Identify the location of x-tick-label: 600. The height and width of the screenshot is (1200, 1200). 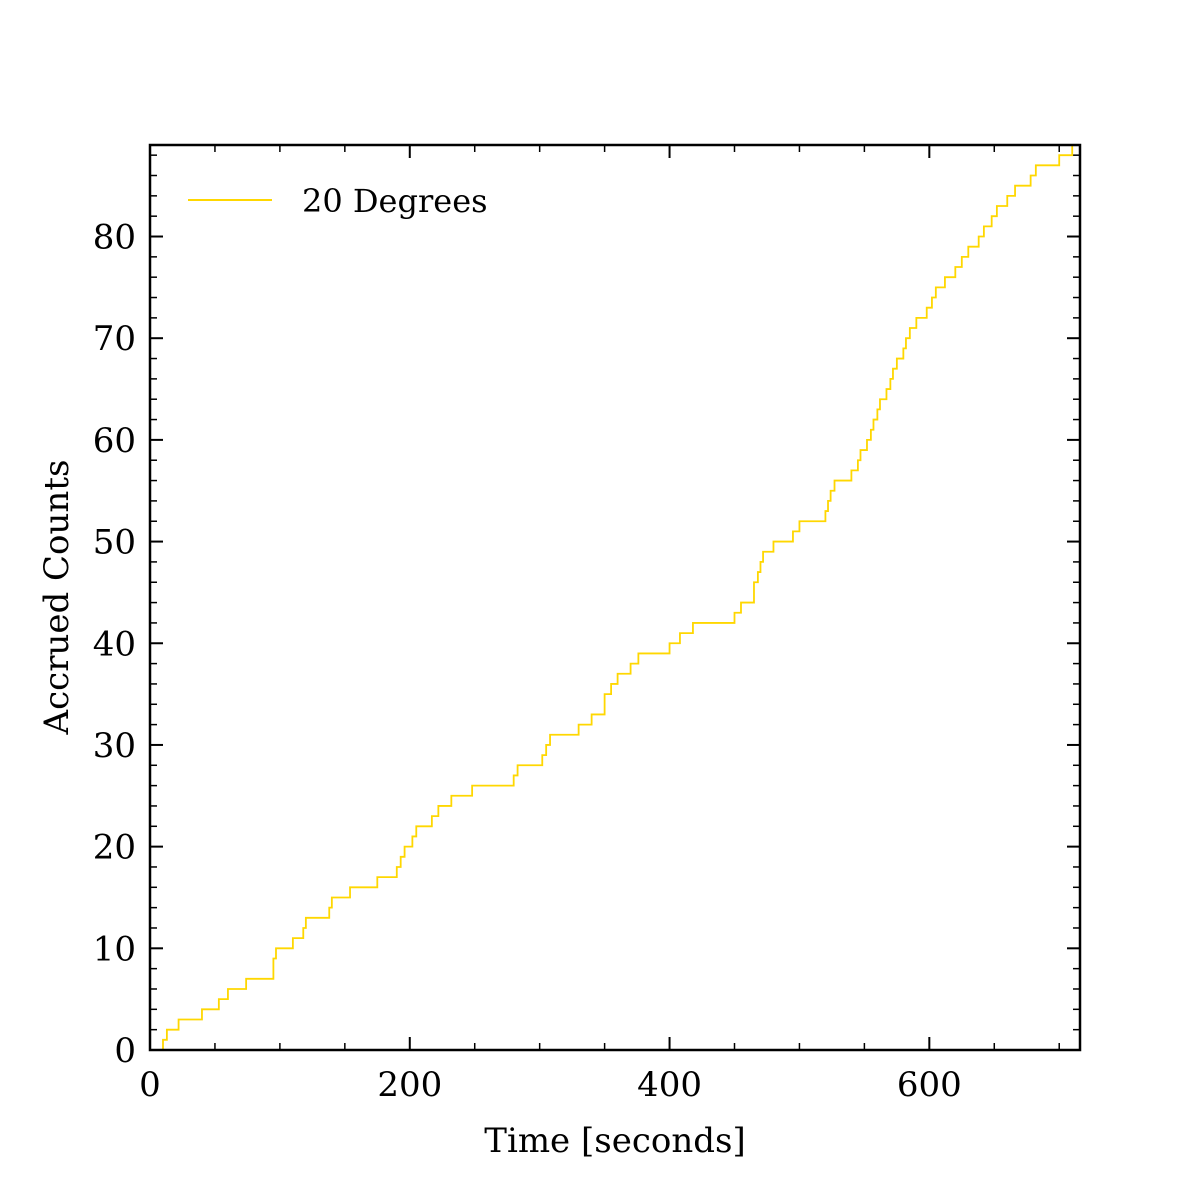
(929, 1085).